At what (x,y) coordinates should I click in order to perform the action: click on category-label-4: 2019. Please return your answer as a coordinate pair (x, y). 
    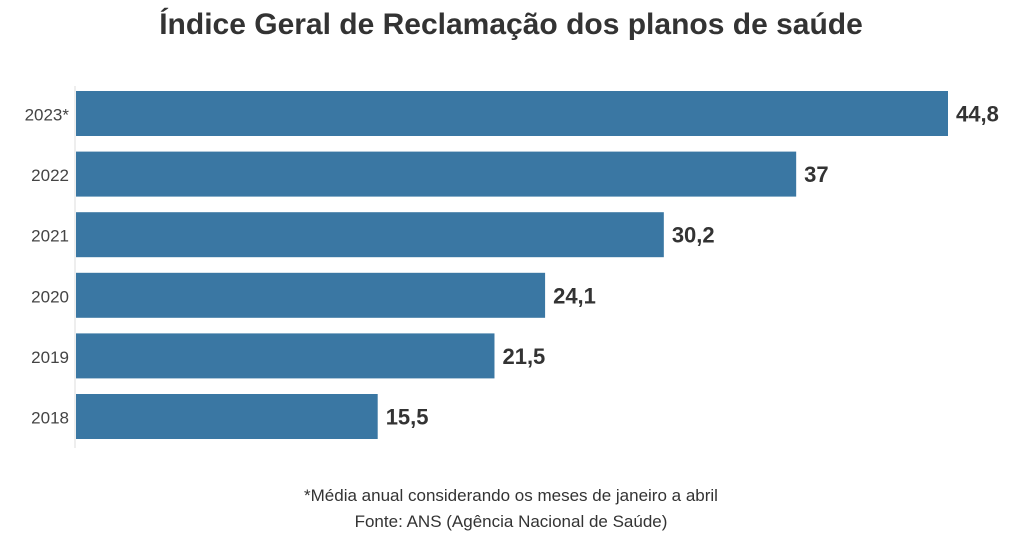
    Looking at the image, I should click on (50, 357).